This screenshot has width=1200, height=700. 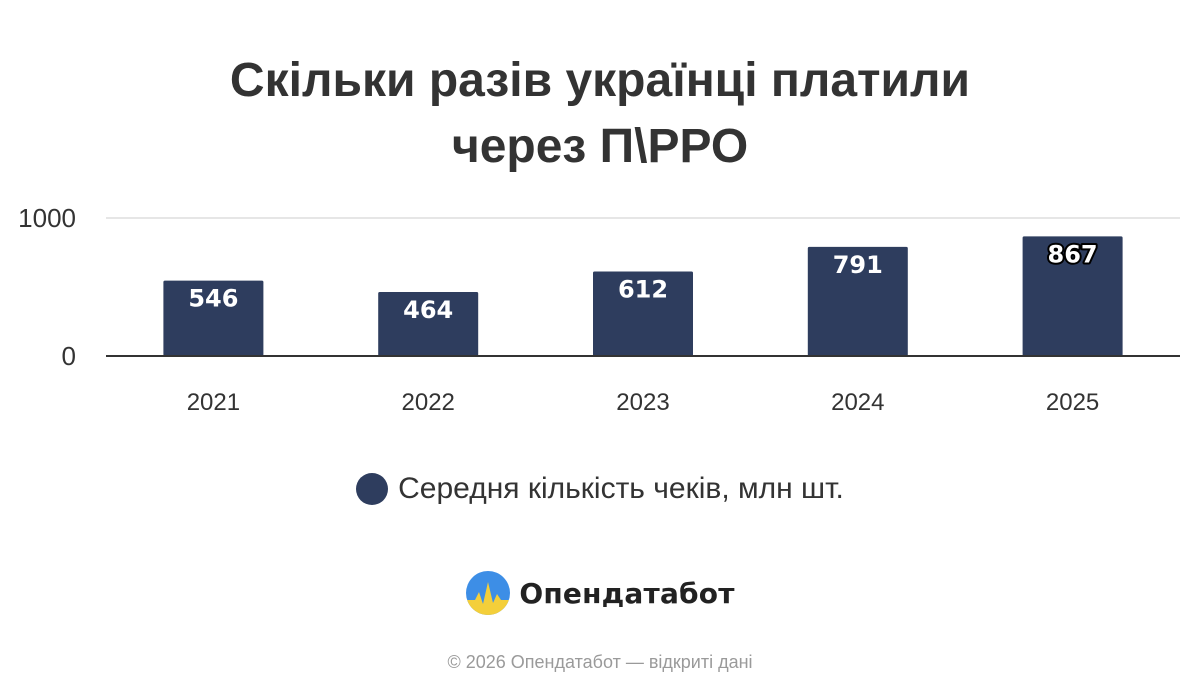 I want to click on x-tick-label: 2022, so click(x=428, y=402).